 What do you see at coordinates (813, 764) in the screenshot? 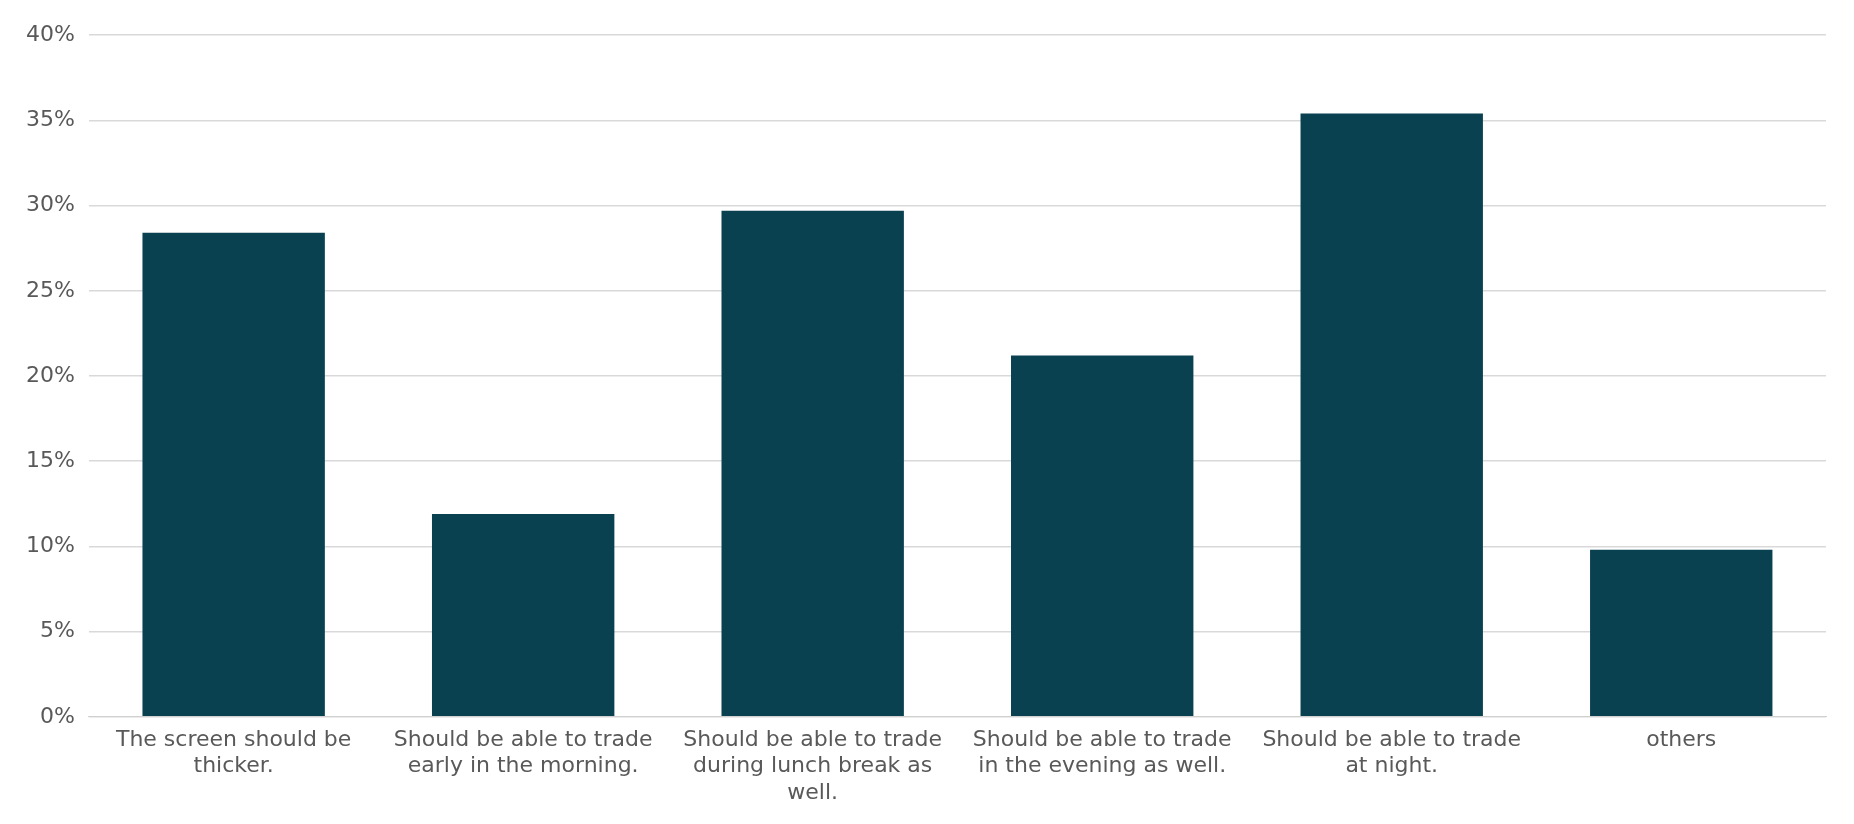
I see `x-tick-label: Should be able to trade during lunch break as well.` at bounding box center [813, 764].